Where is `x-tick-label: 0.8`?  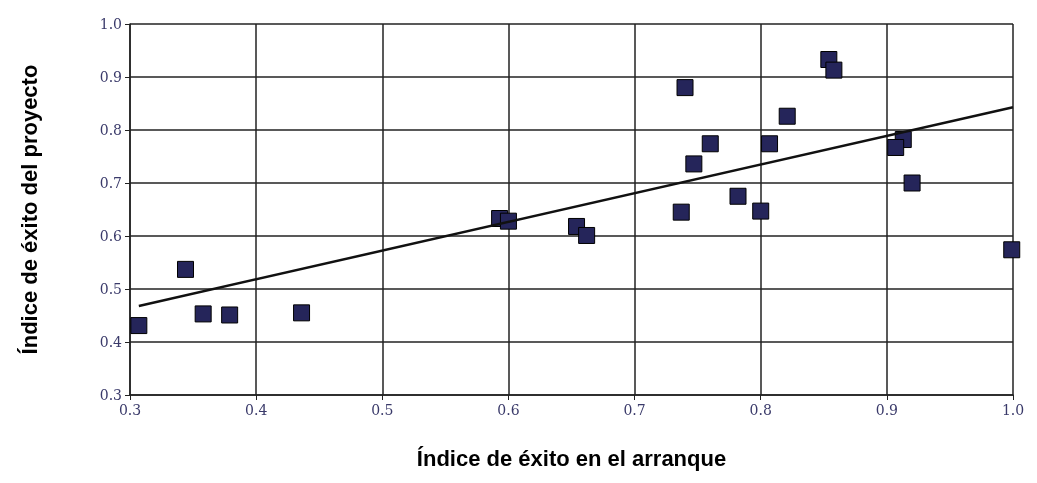
x-tick-label: 0.8 is located at coordinates (760, 410).